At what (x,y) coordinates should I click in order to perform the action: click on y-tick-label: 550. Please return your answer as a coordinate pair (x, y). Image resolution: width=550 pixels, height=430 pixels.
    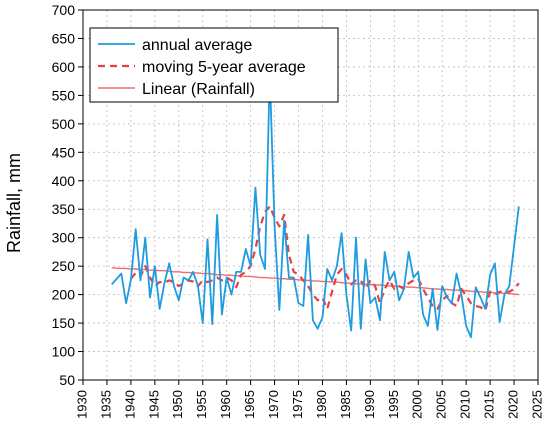
    Looking at the image, I should click on (64, 95).